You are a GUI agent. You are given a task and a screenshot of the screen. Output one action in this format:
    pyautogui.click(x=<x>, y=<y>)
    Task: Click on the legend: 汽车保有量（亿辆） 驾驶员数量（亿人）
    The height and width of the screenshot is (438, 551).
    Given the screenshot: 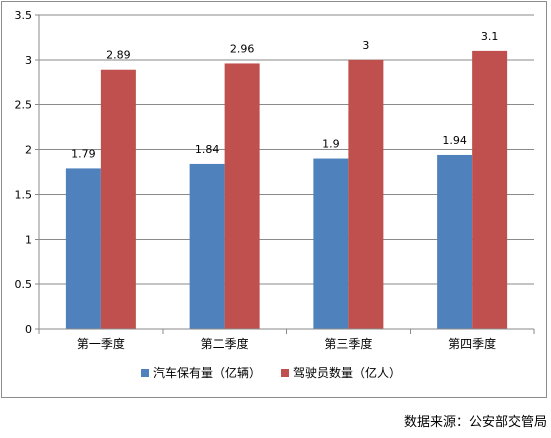 What is the action you would take?
    pyautogui.click(x=271, y=372)
    